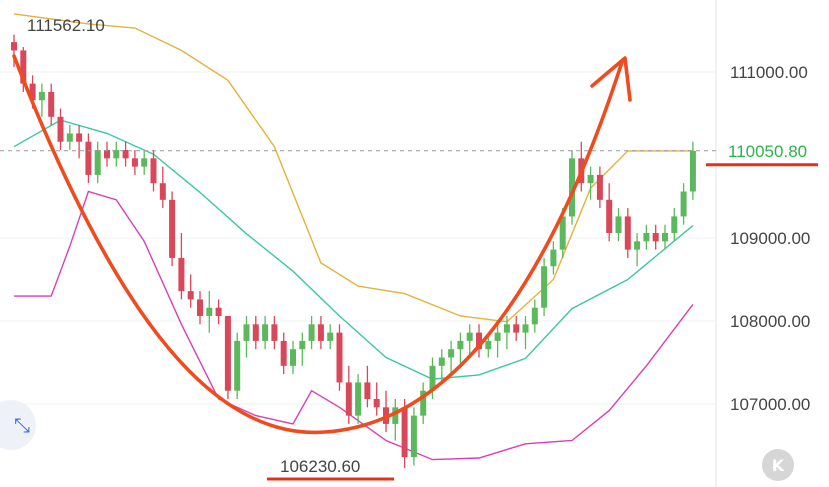 The image size is (829, 487). I want to click on current-price-label: 110050.80, so click(767, 151).